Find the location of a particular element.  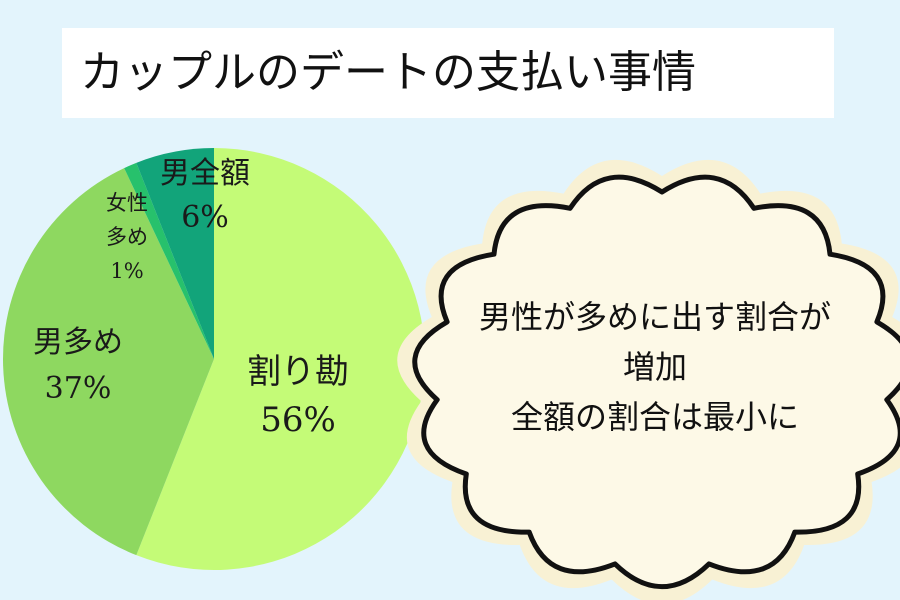

slice-label-warikan-value: 56% is located at coordinates (298, 420).